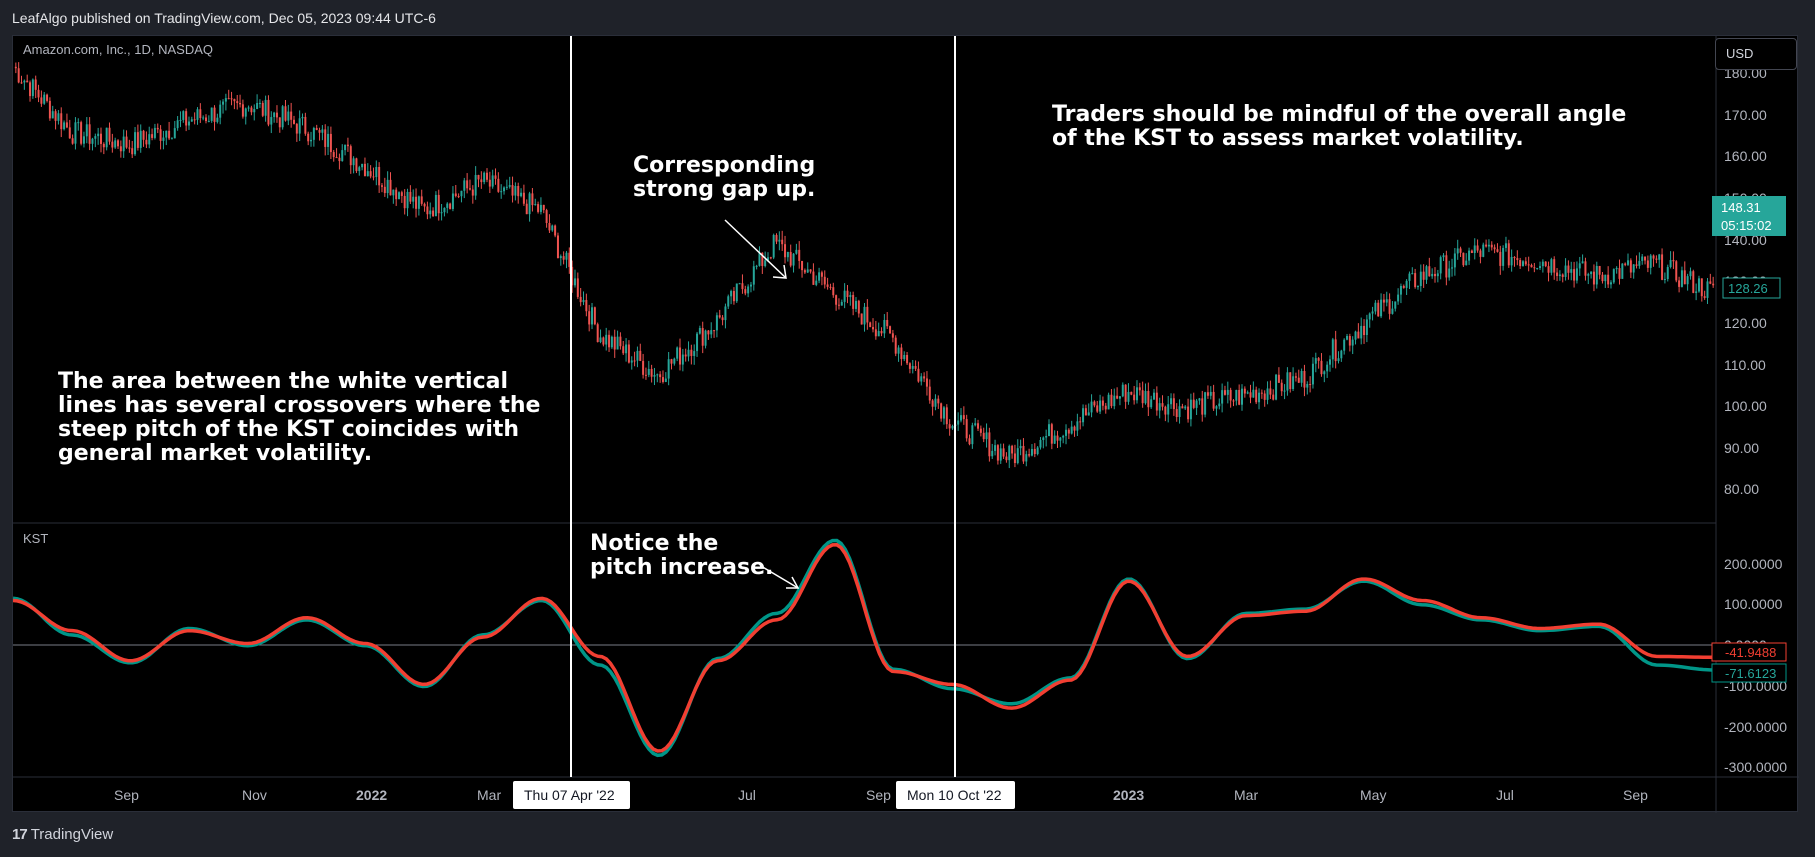  What do you see at coordinates (1756, 54) in the screenshot?
I see `currency-button: USD` at bounding box center [1756, 54].